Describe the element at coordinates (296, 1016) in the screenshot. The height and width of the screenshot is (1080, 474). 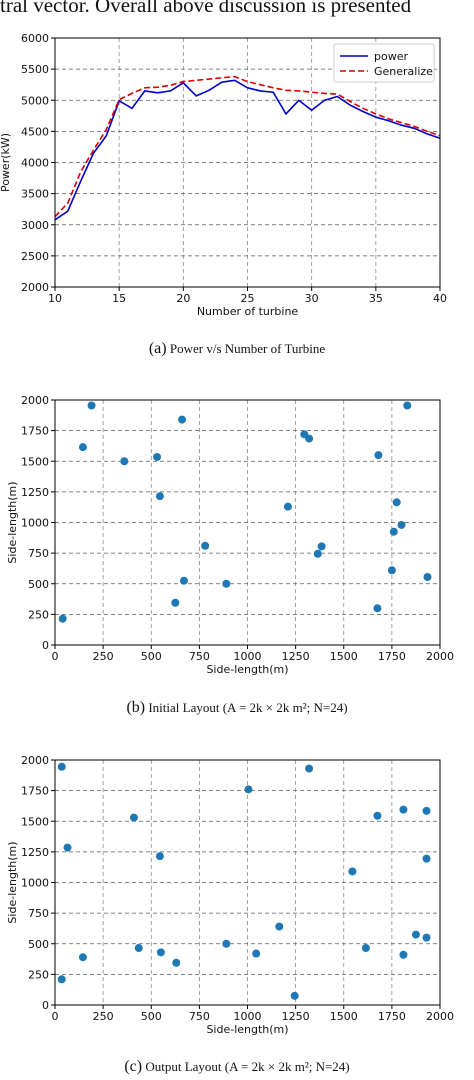
I see `x-tick-label: 1250` at that location.